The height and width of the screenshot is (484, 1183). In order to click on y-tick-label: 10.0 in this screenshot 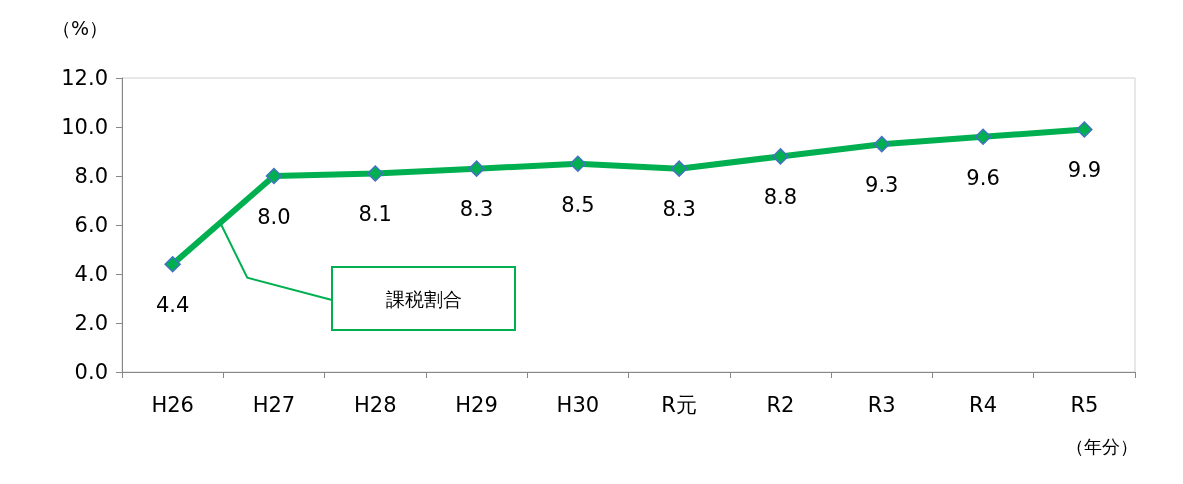, I will do `click(84, 127)`.